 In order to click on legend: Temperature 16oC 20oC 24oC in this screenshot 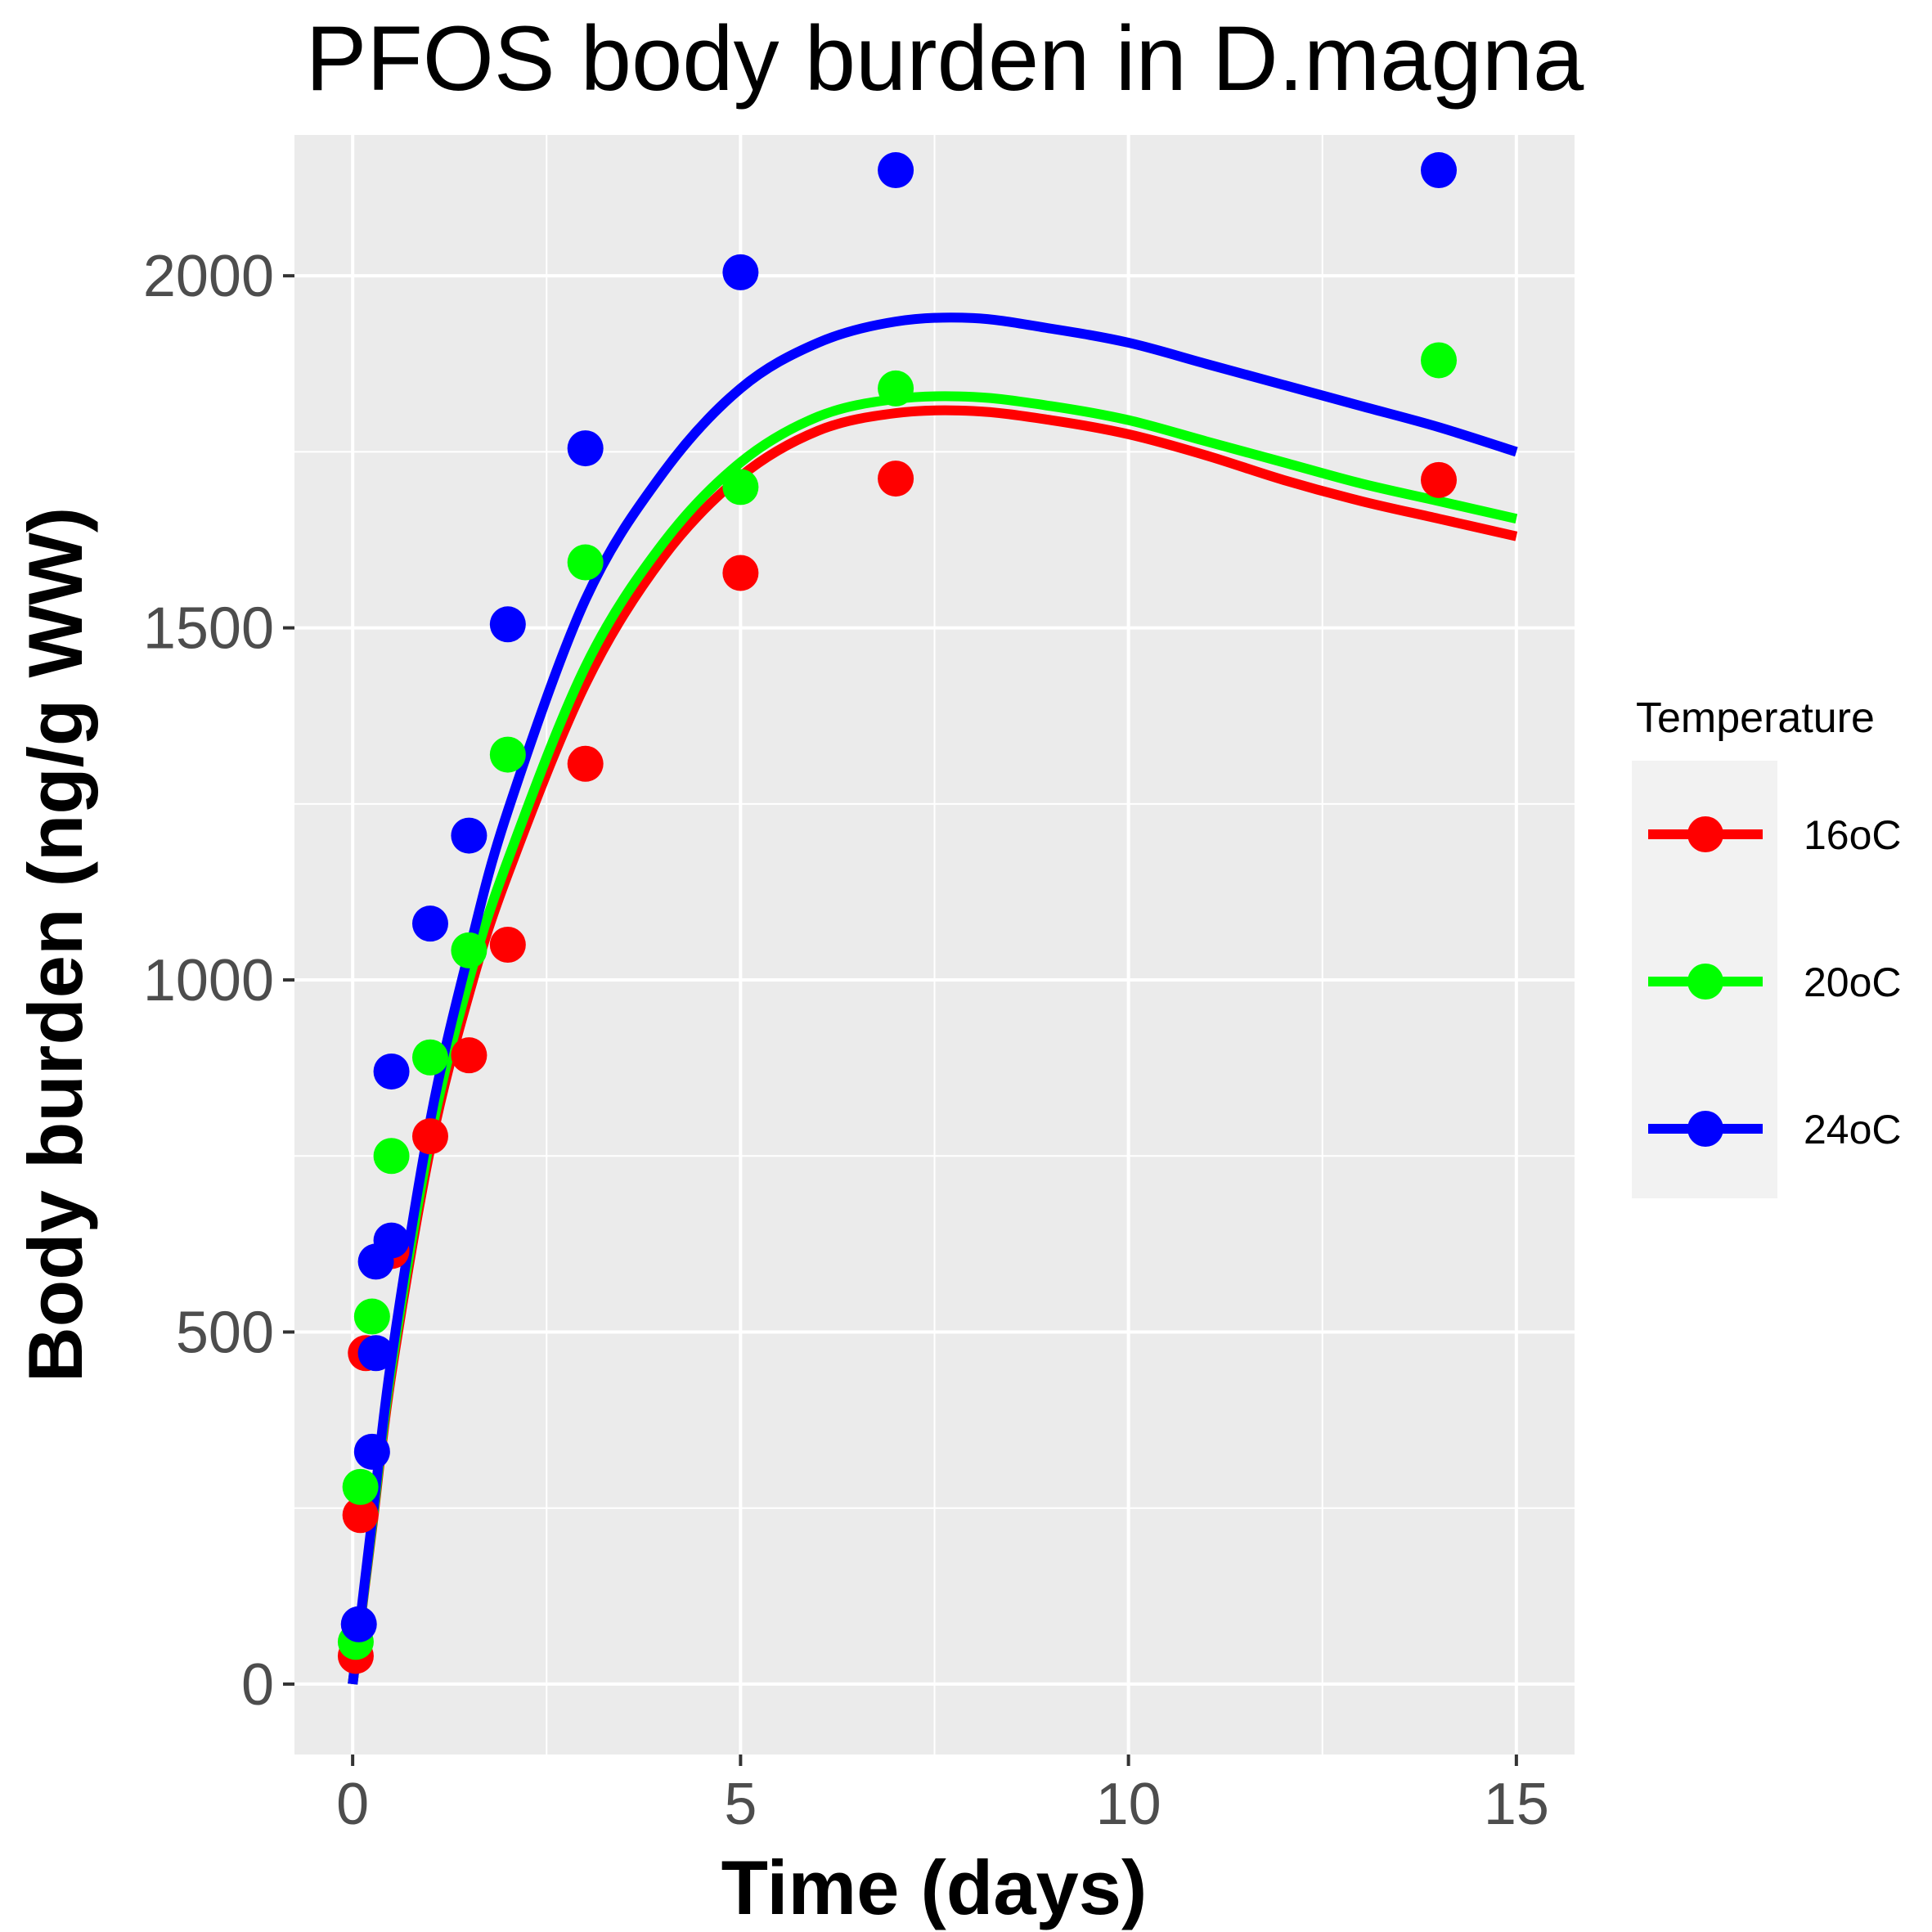, I will do `click(1767, 946)`.